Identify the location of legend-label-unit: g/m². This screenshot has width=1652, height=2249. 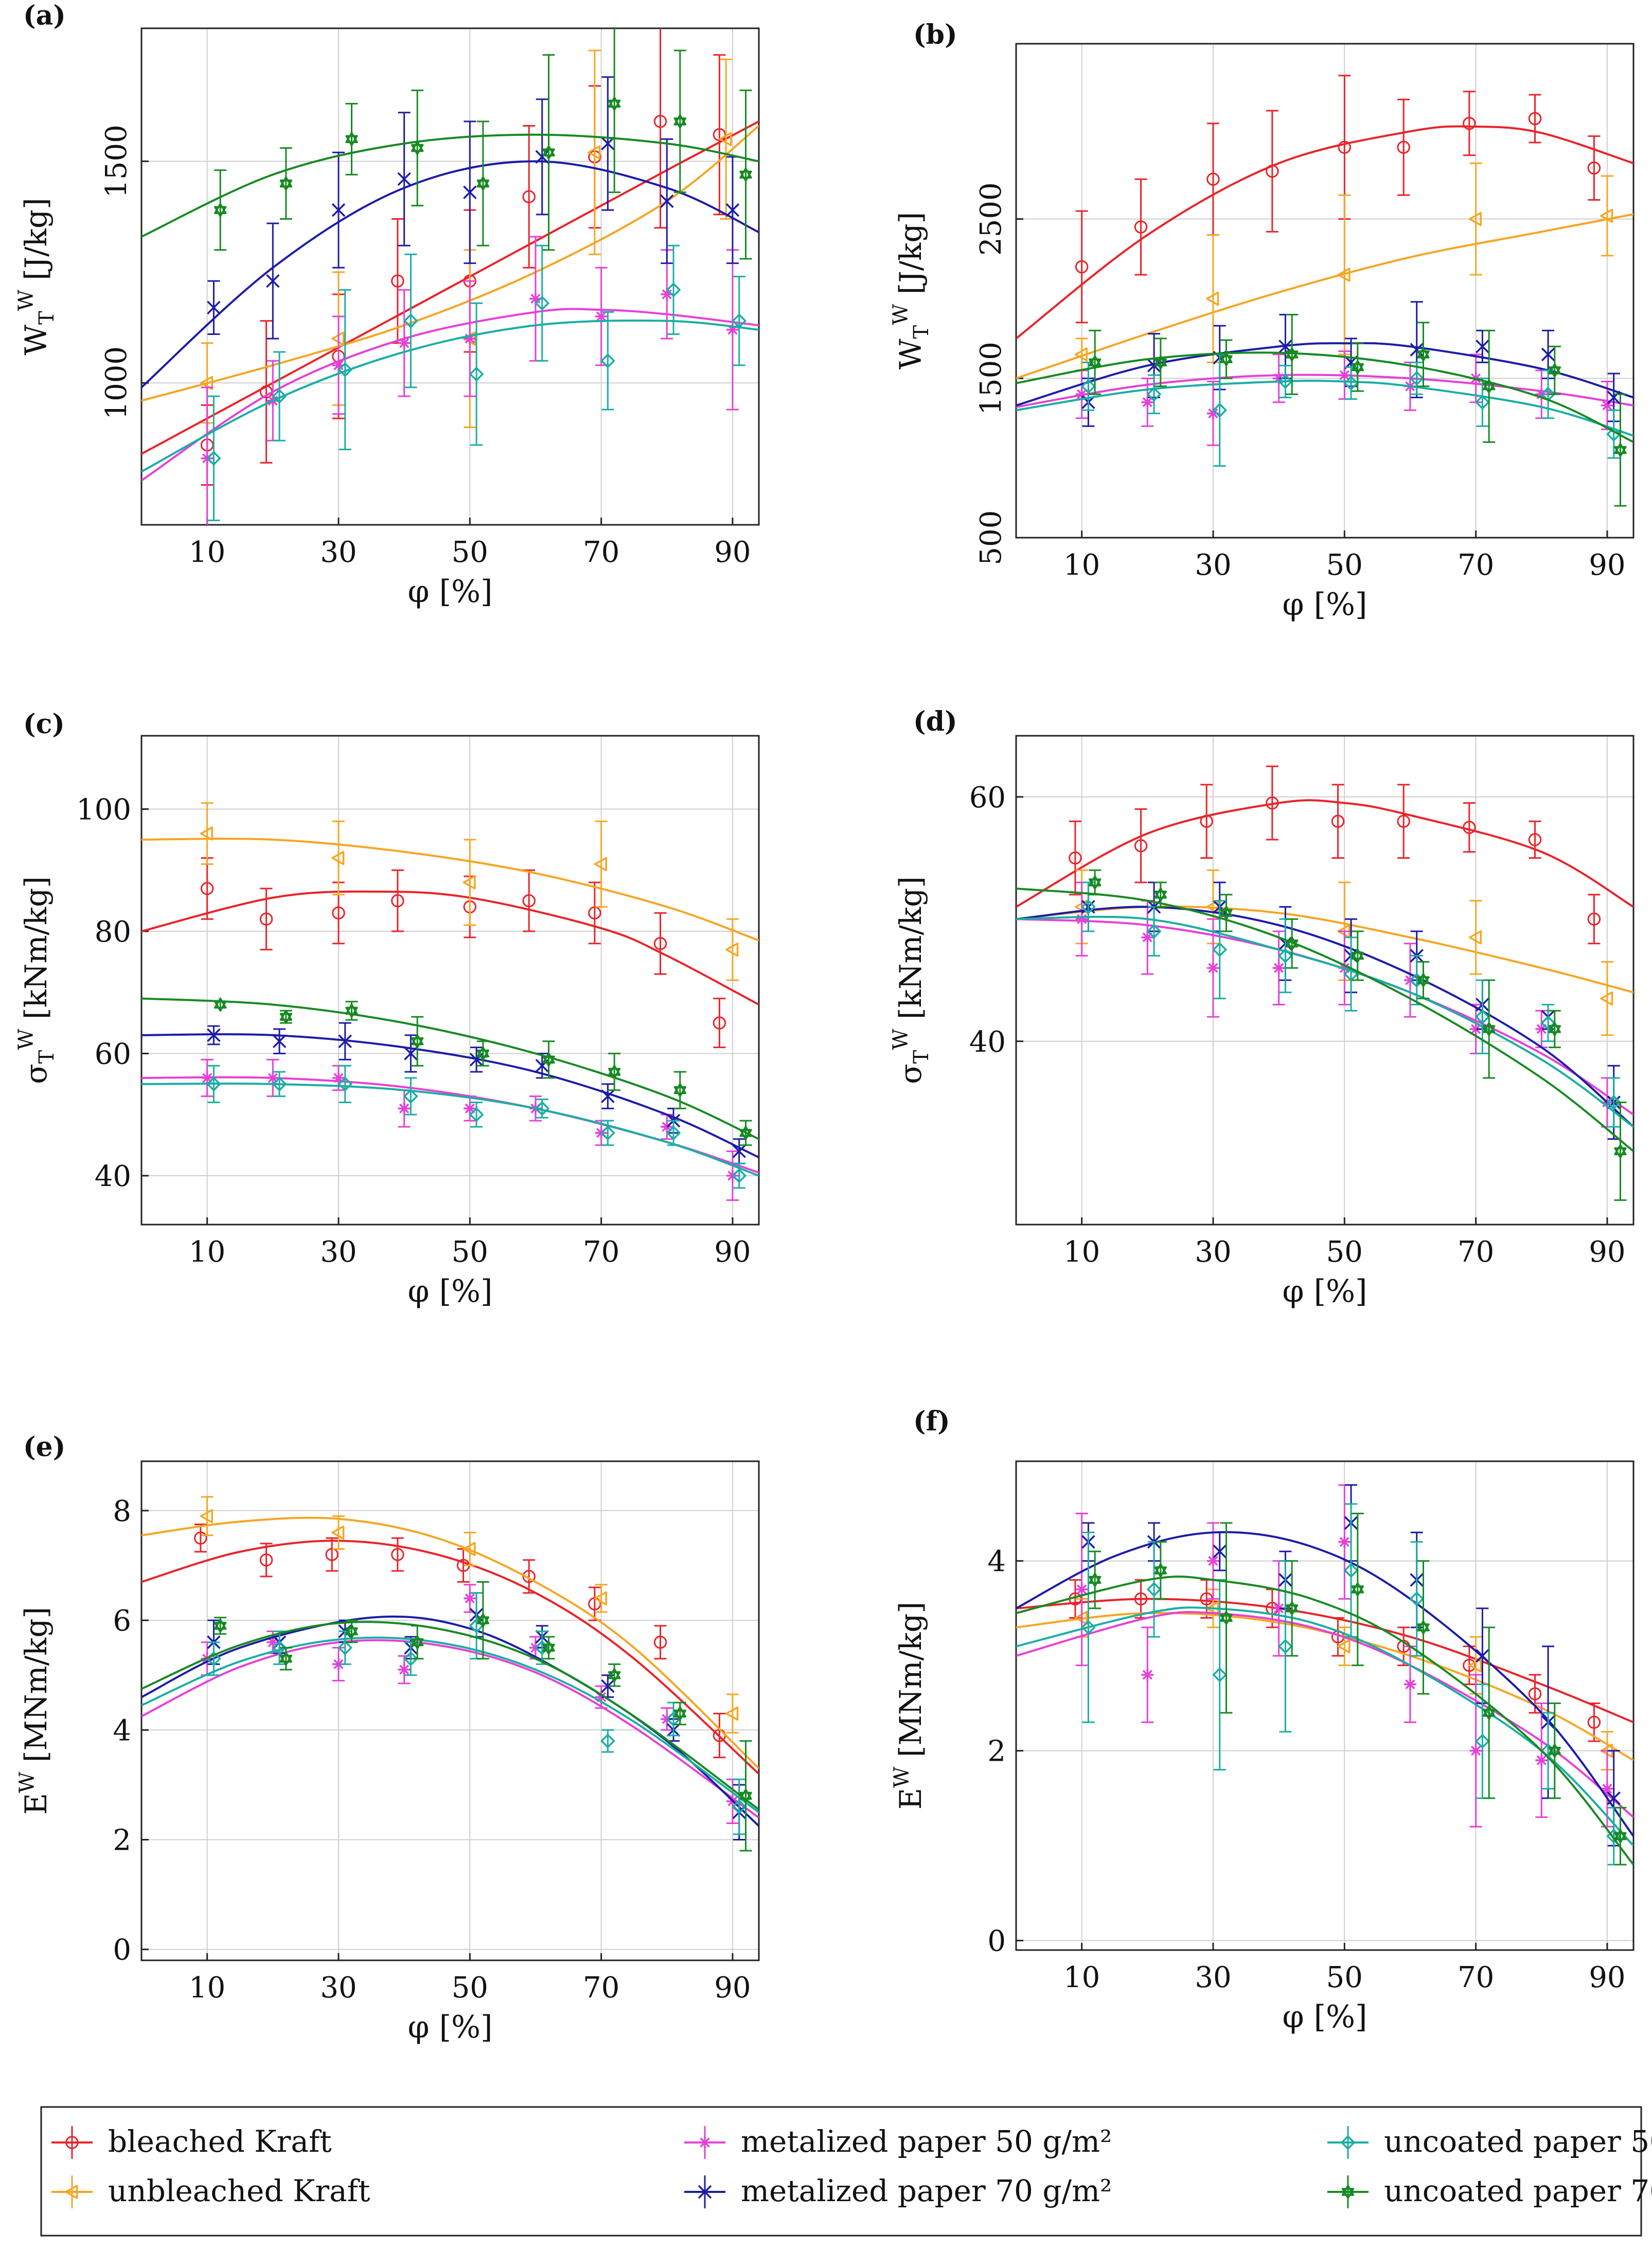
(1072, 2190).